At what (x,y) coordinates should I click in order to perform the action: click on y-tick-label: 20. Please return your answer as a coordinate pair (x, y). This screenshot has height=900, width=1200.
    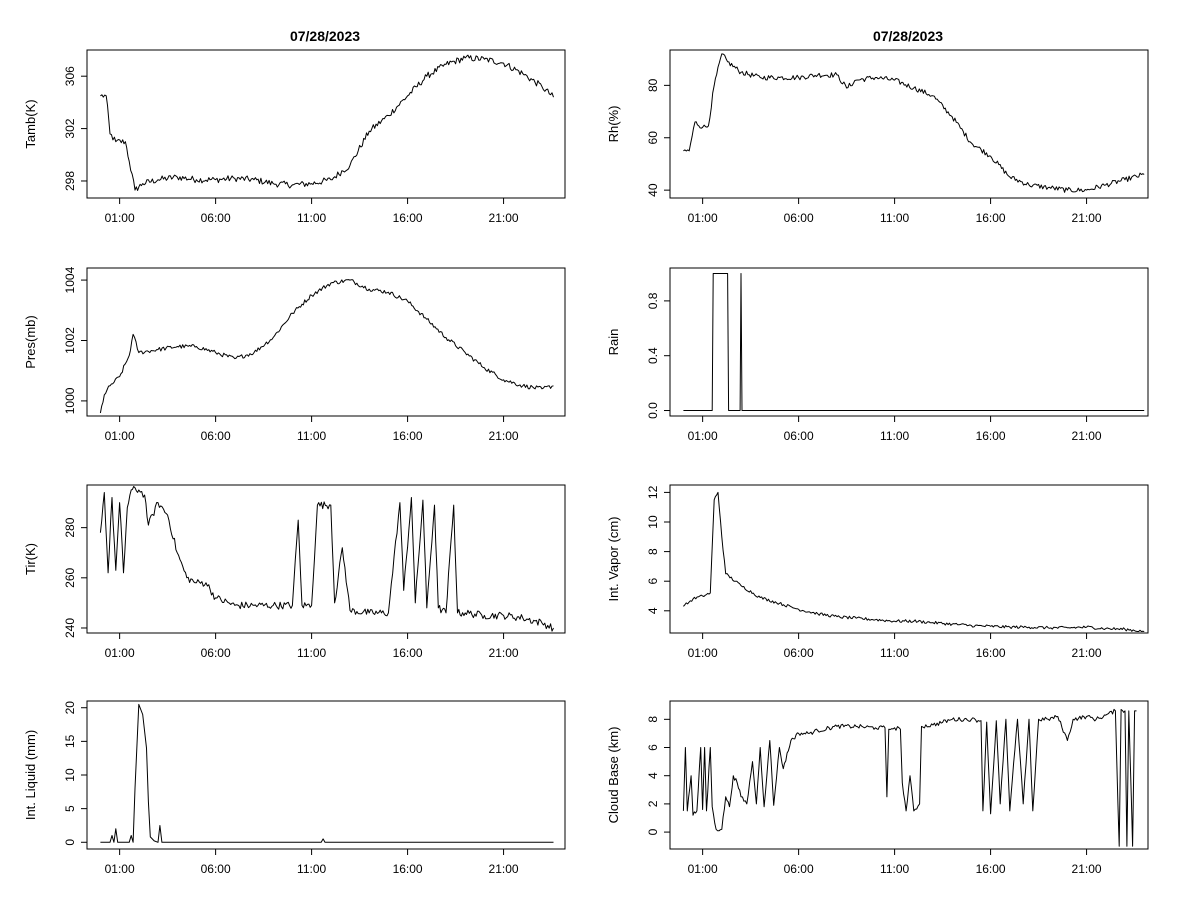
    Looking at the image, I should click on (70, 708).